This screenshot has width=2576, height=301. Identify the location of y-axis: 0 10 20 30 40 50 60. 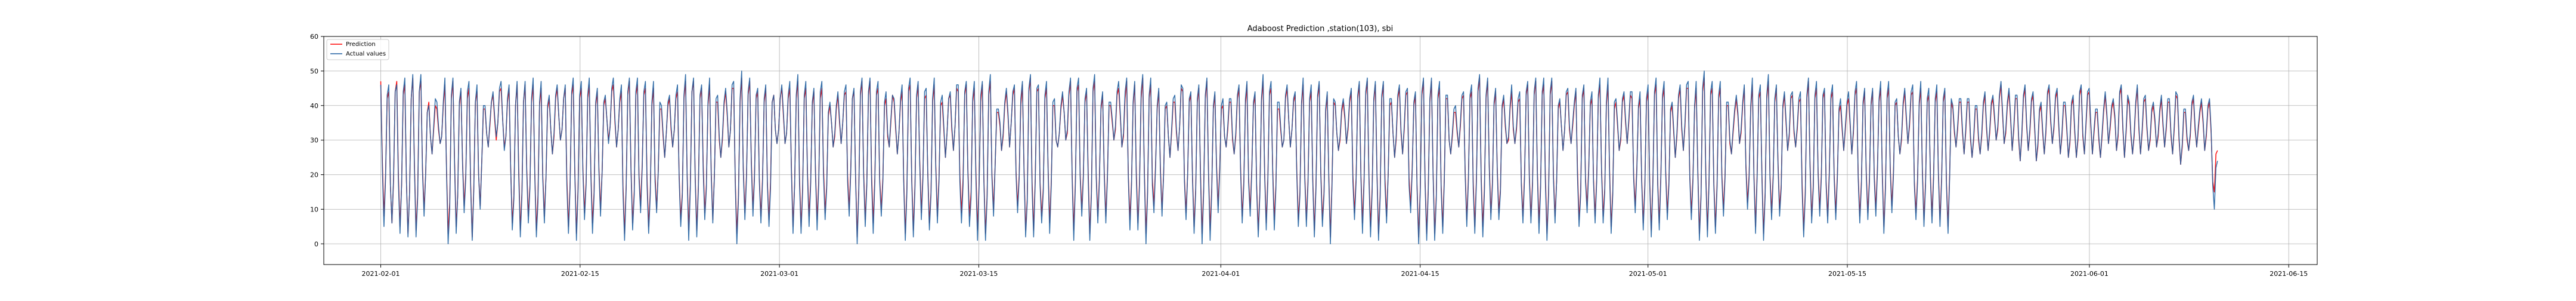
(317, 140).